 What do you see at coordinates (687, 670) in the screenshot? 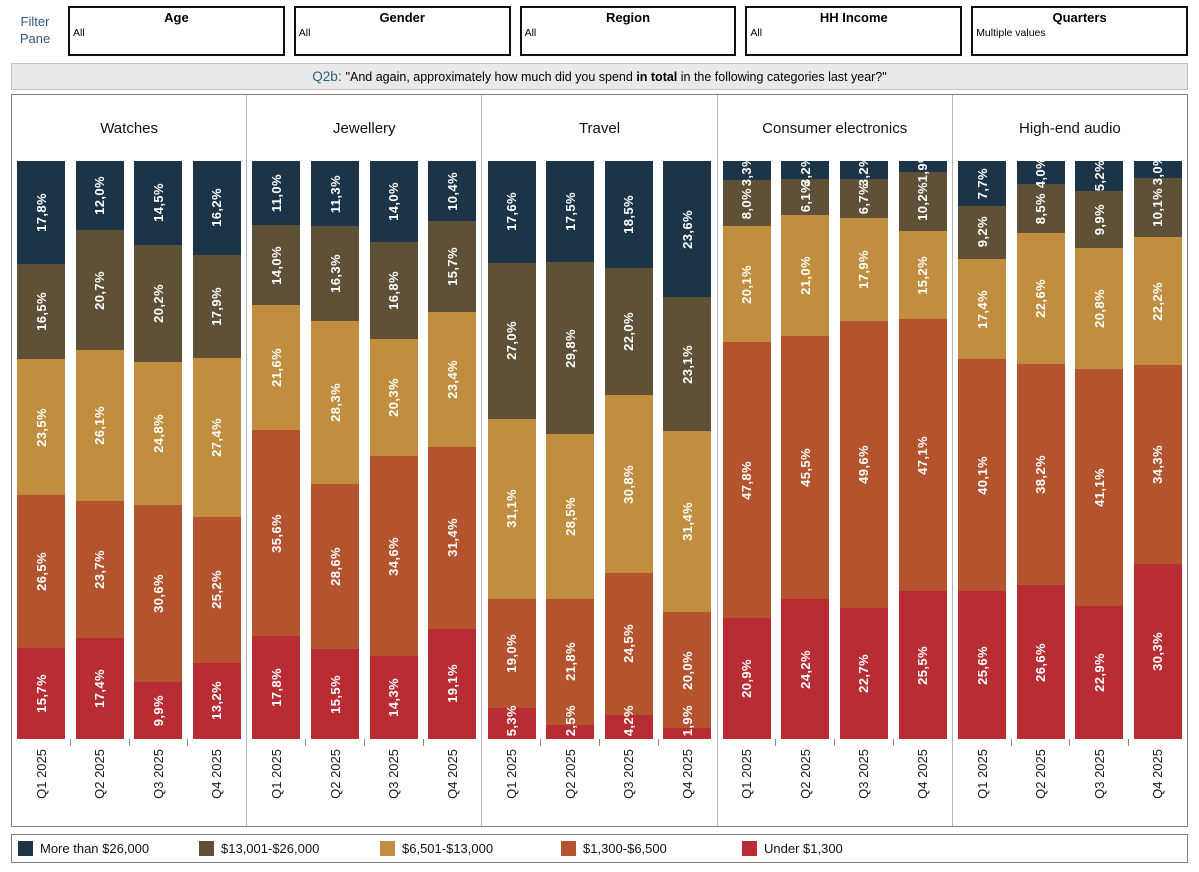
I see `segment-1-300-6-500: 20,0%` at bounding box center [687, 670].